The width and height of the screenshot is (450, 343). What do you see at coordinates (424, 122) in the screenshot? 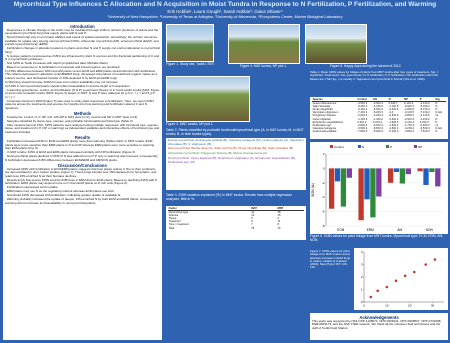
I see `cell: 0.3±0.2` at bounding box center [424, 122].